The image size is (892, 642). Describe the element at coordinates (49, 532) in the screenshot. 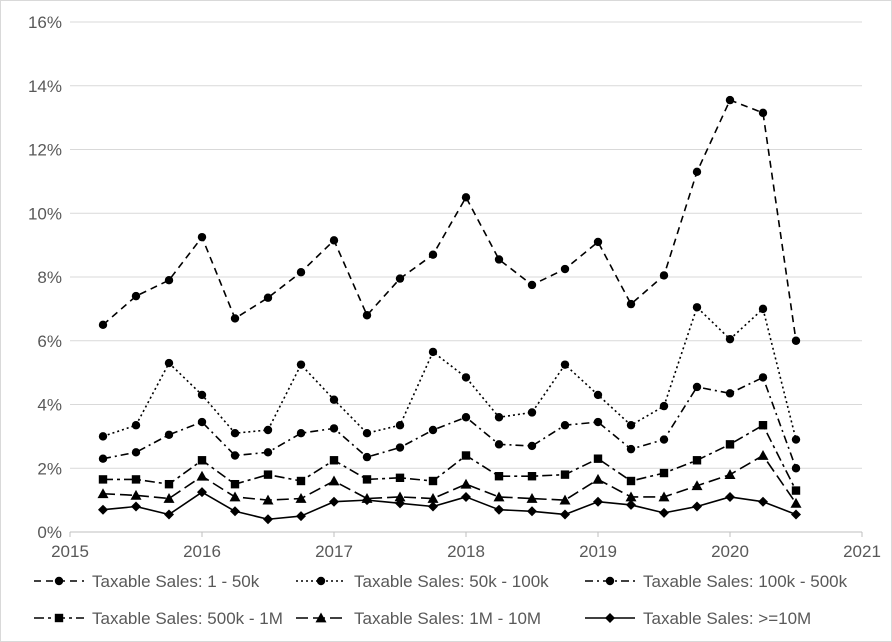

I see `y-tick-label: 0%` at that location.